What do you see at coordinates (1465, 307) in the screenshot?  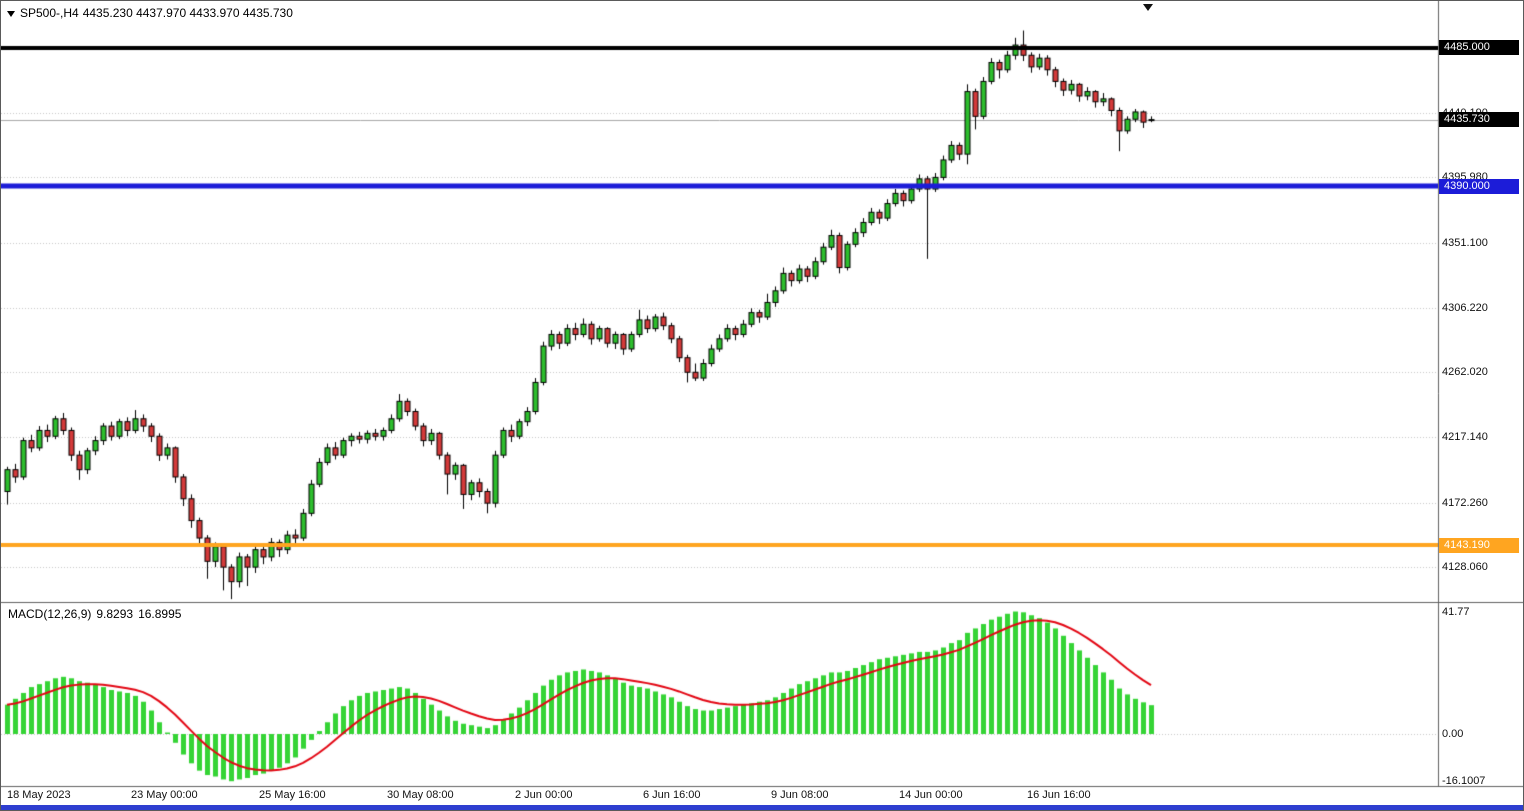 I see `price-axis-label: 4306.220` at bounding box center [1465, 307].